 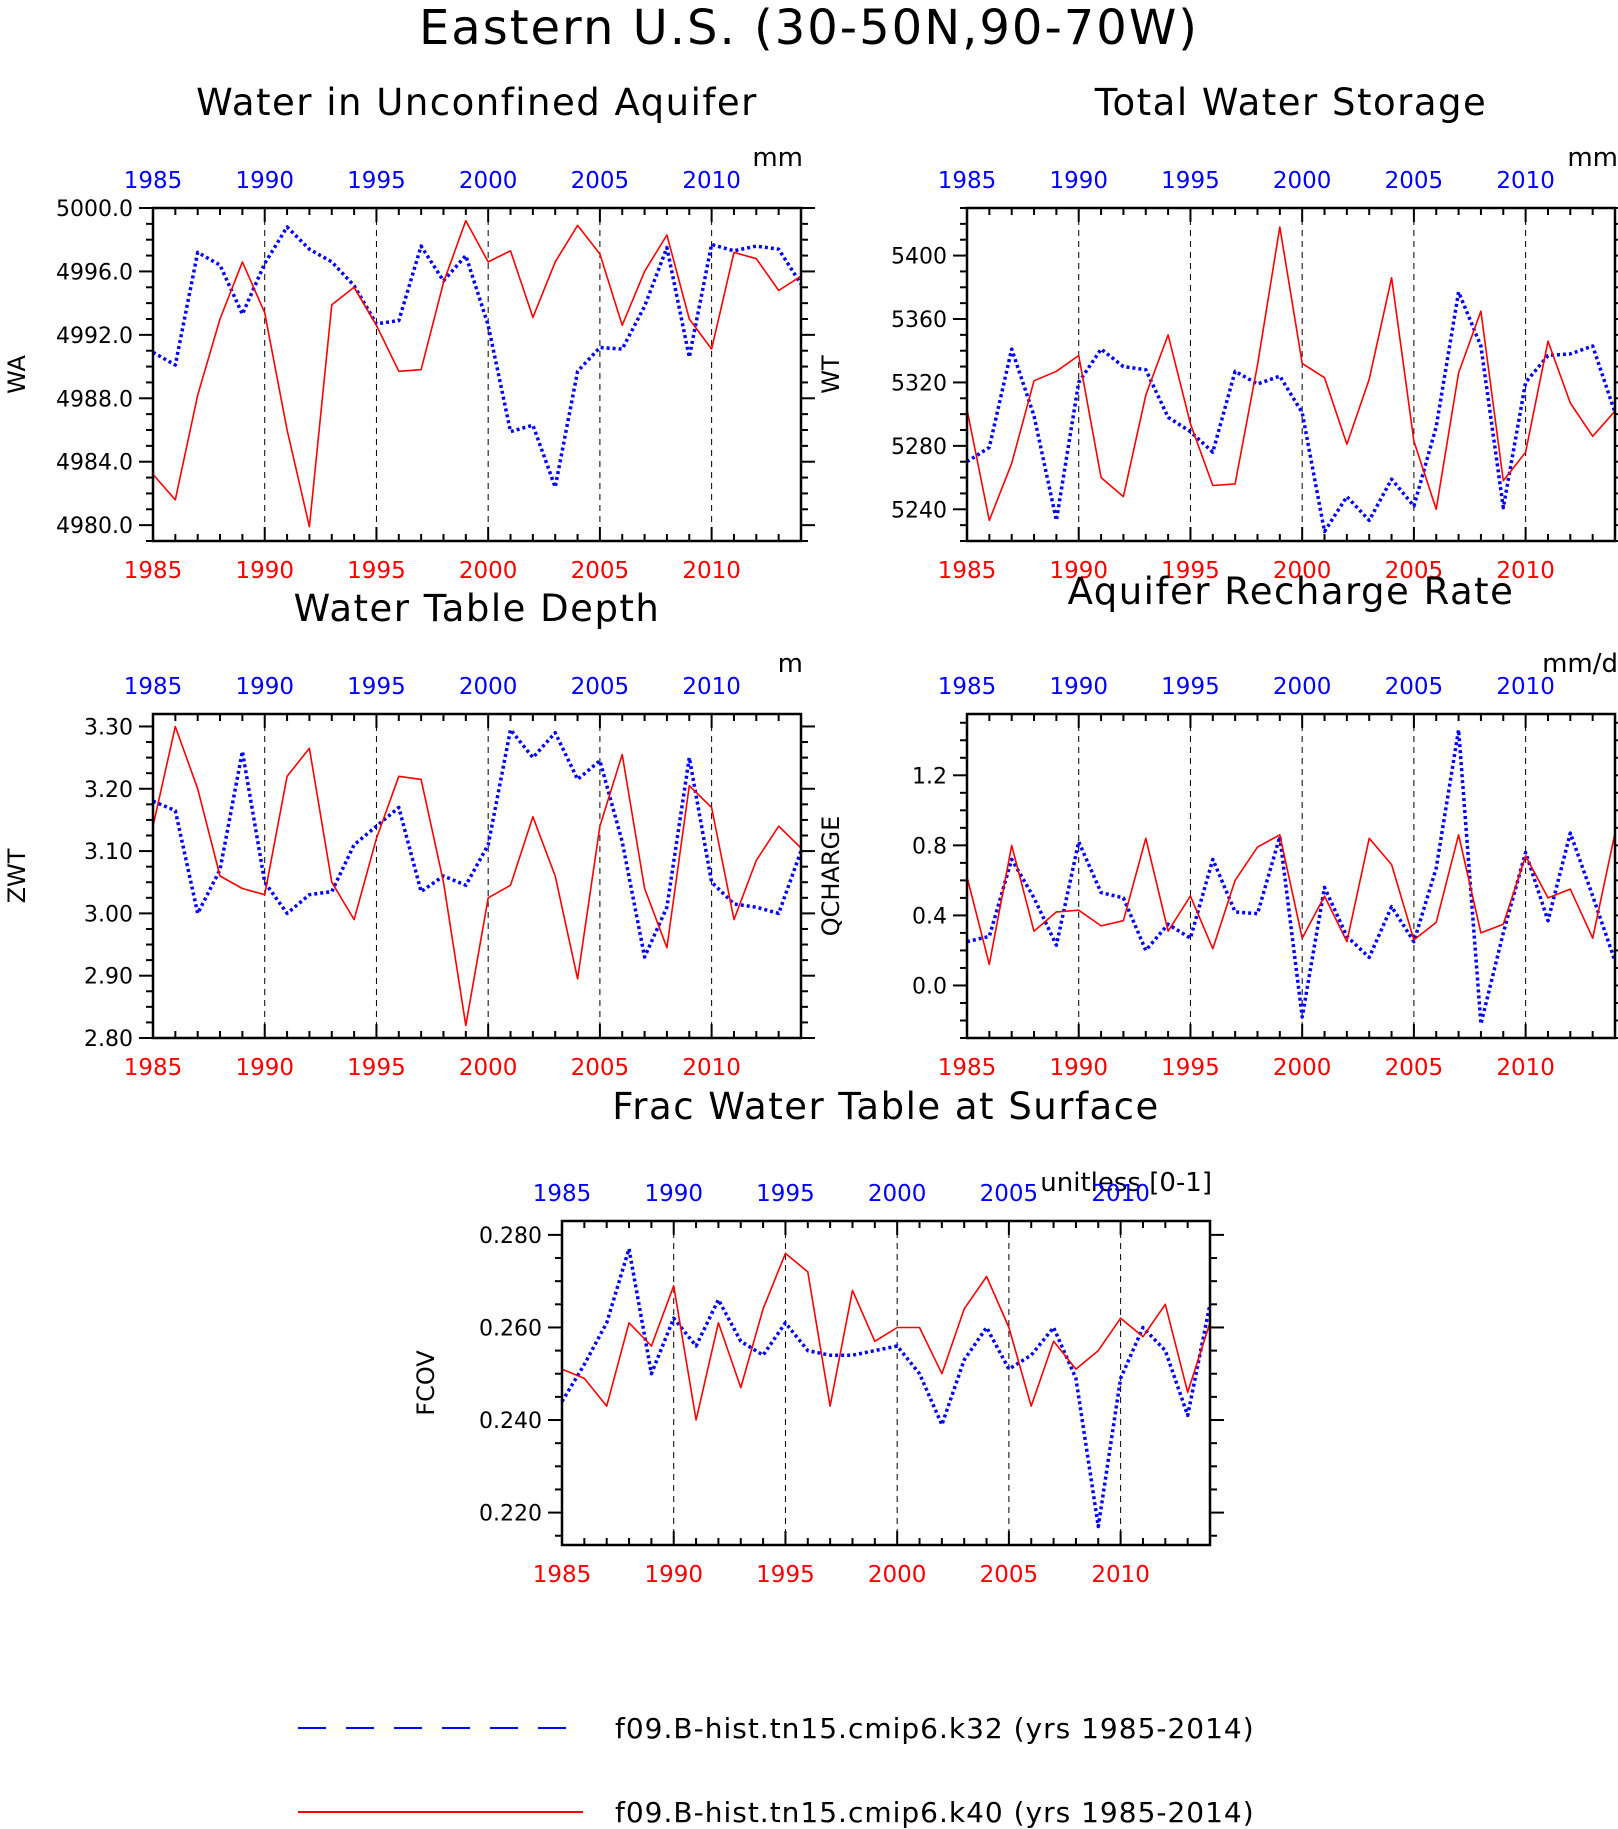 I want to click on y-tick-label: 2.80, so click(x=108, y=1039).